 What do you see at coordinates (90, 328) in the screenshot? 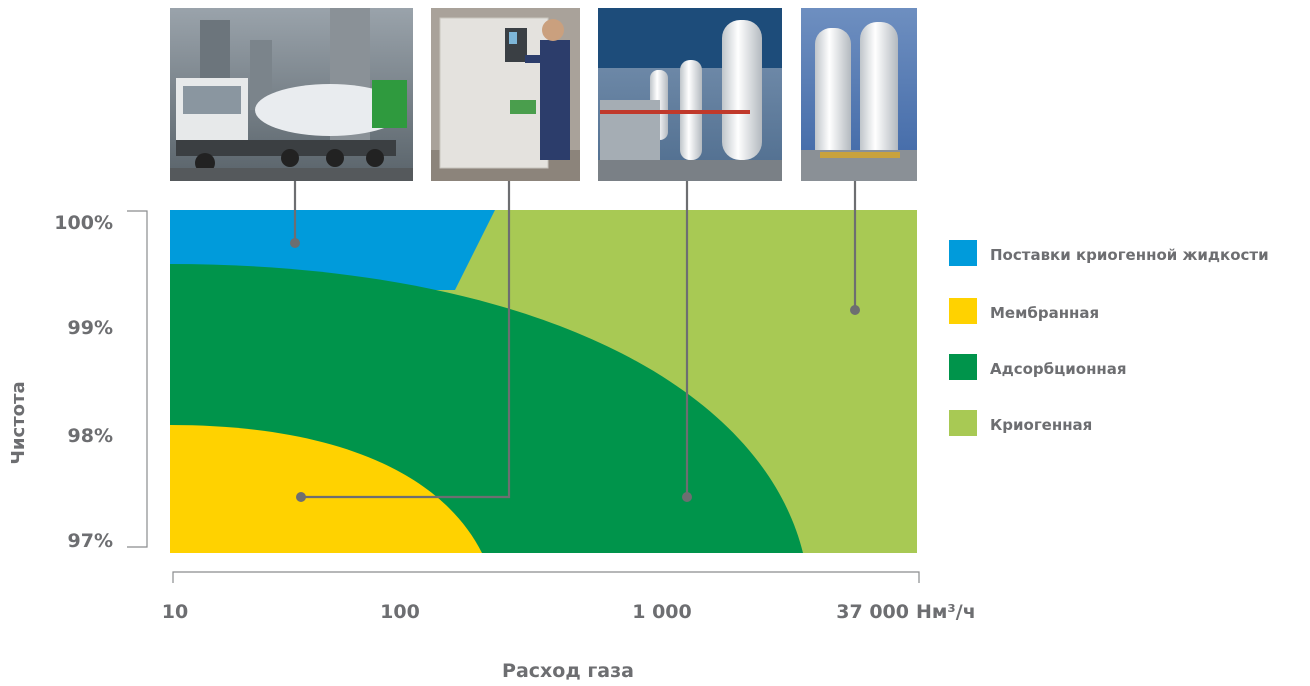
I see `y-tick-label: 99%` at bounding box center [90, 328].